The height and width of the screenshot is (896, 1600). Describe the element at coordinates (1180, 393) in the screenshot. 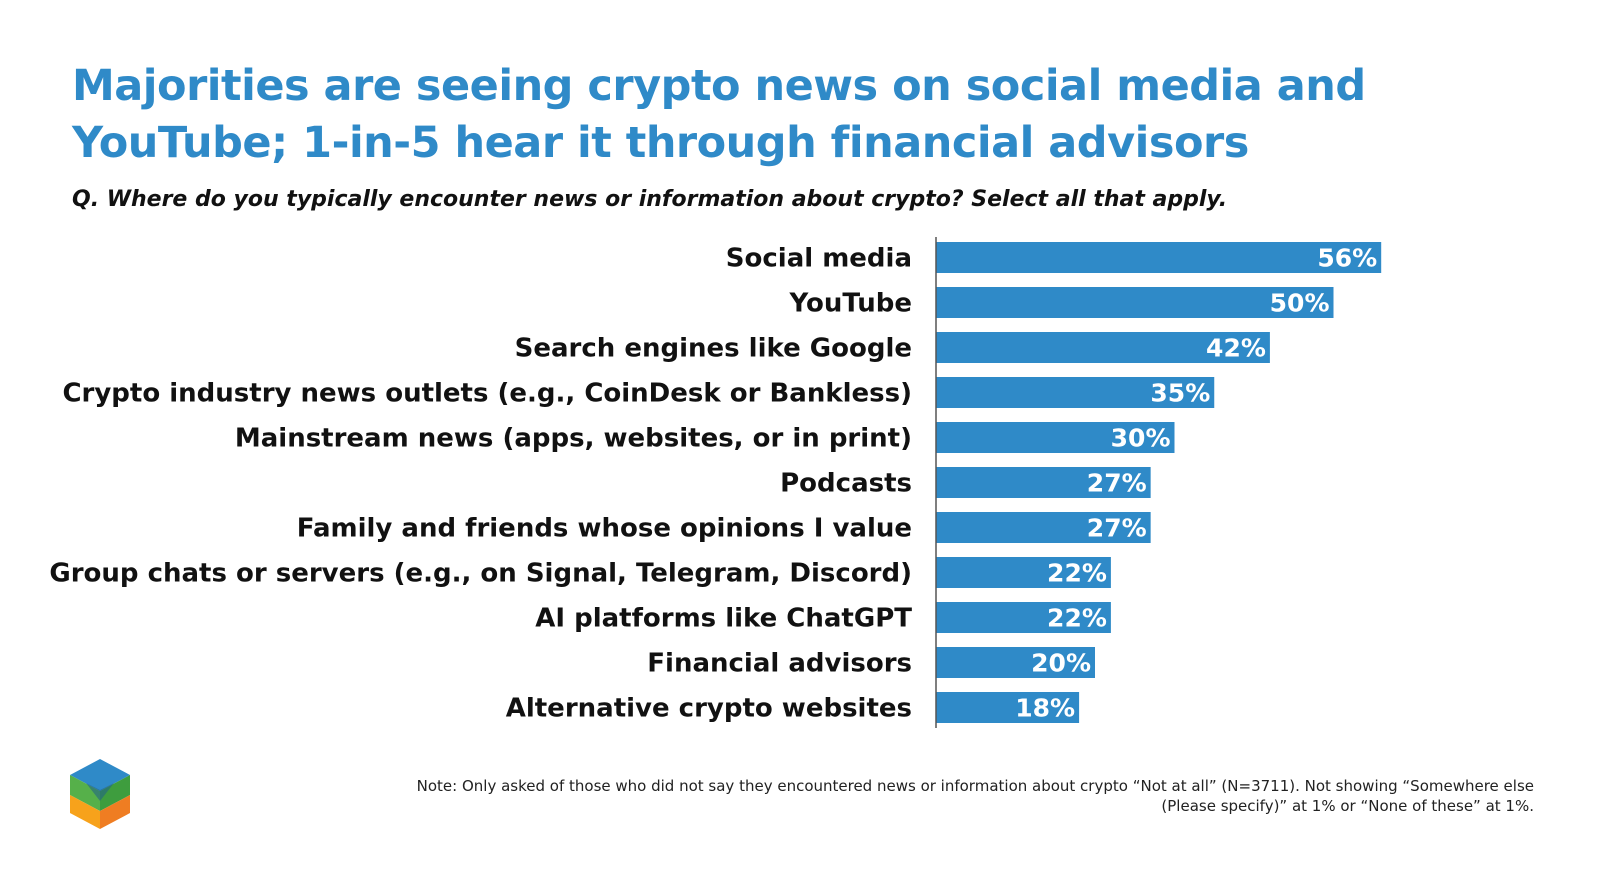

I see `value-label: 35%` at that location.